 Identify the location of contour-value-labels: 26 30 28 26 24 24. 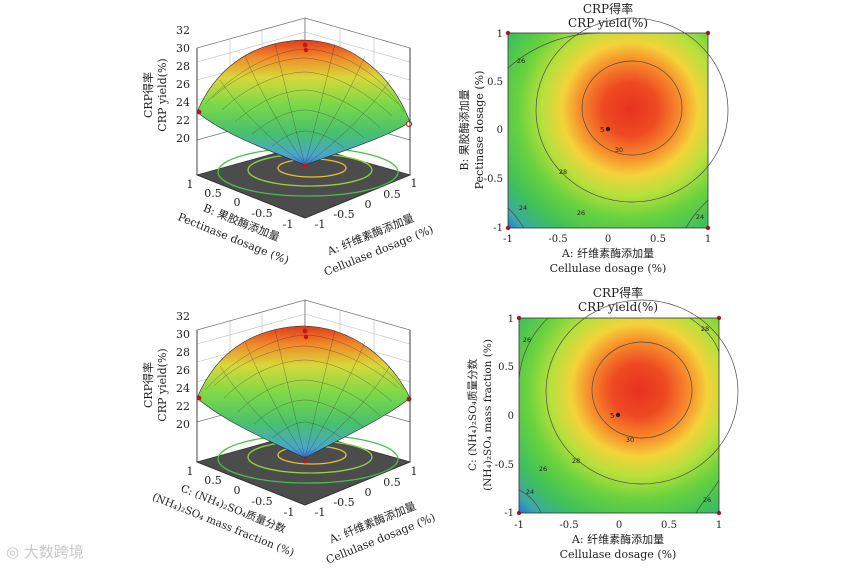
(610, 139).